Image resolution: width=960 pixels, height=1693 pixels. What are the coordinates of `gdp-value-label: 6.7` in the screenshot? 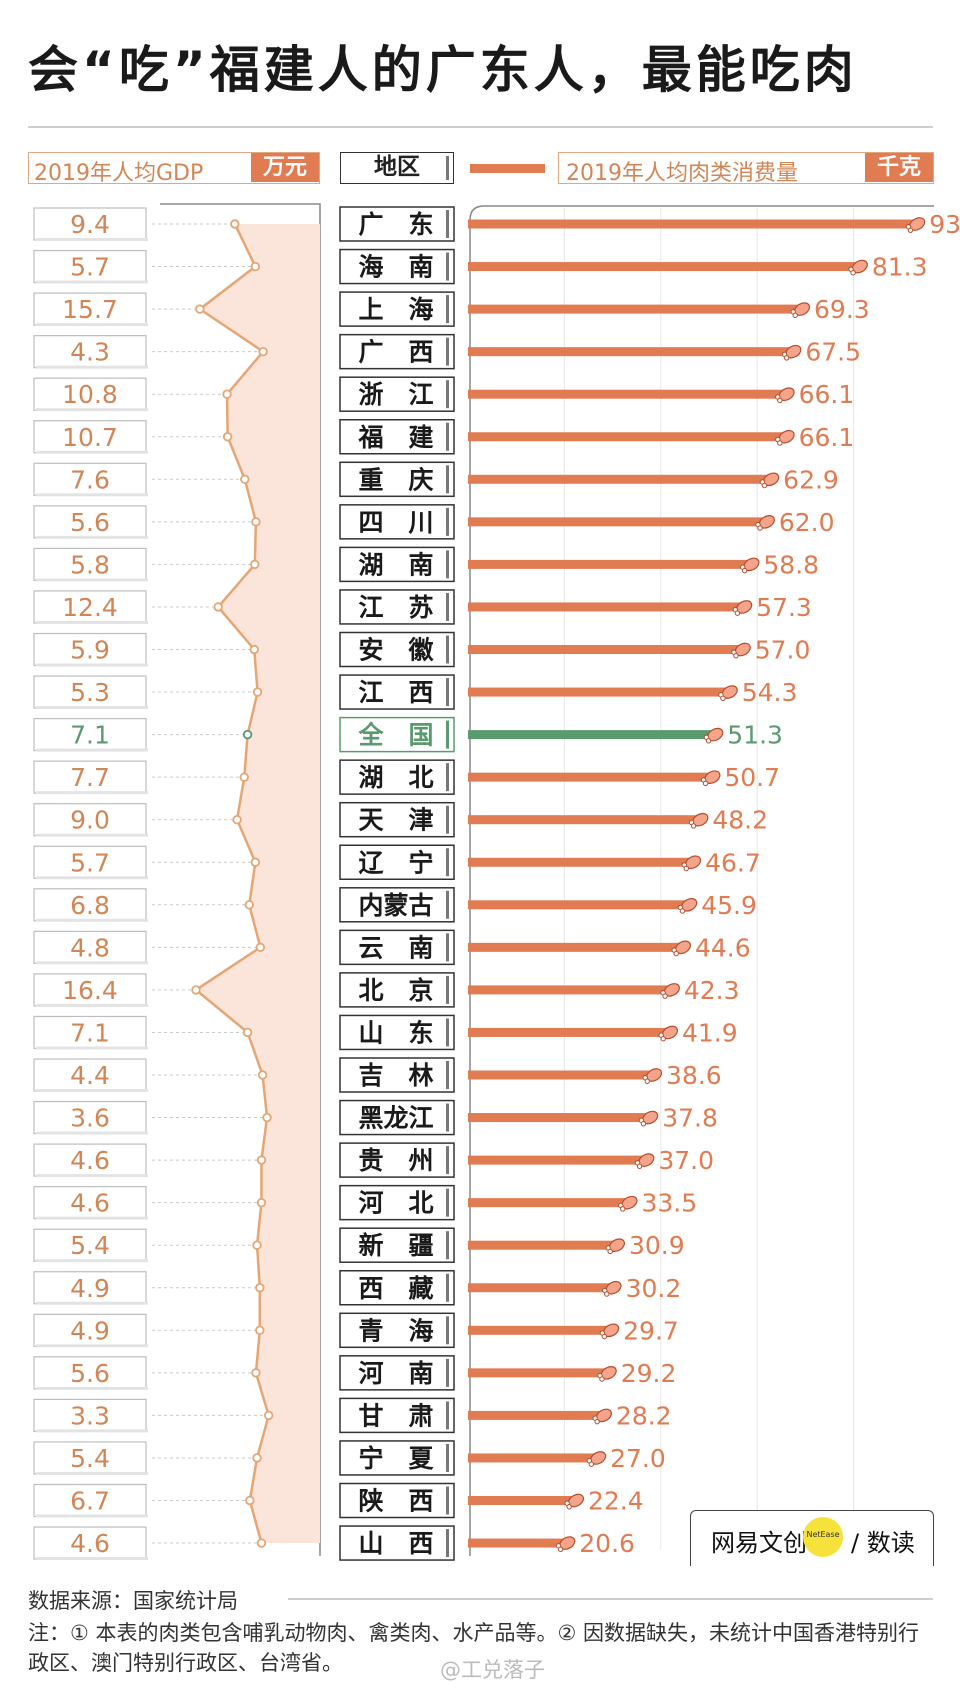 It's located at (90, 1501).